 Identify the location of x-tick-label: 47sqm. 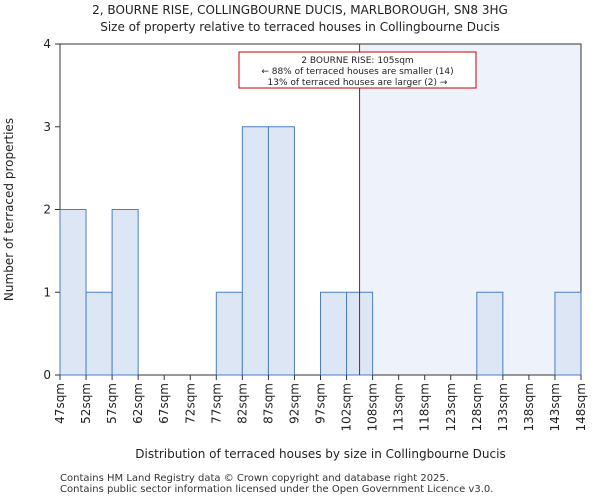
(60, 403).